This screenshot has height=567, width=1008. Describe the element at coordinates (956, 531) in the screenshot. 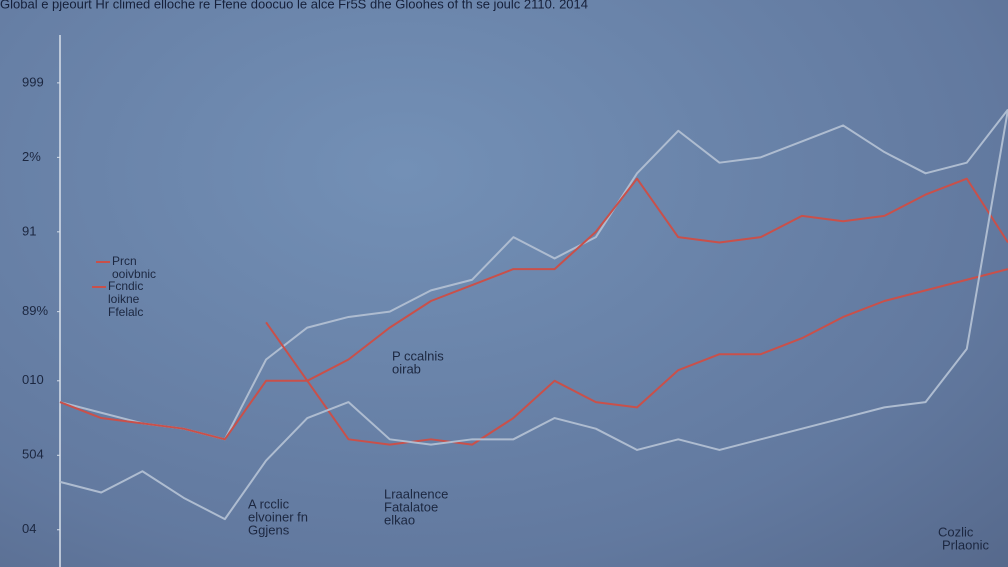

I see `annotation: Cozlic` at that location.